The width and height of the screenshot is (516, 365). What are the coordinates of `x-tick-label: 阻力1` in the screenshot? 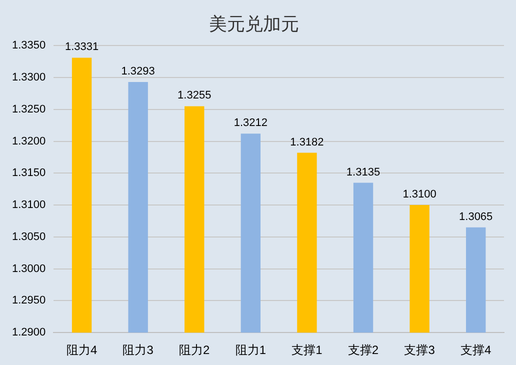 It's located at (250, 350).